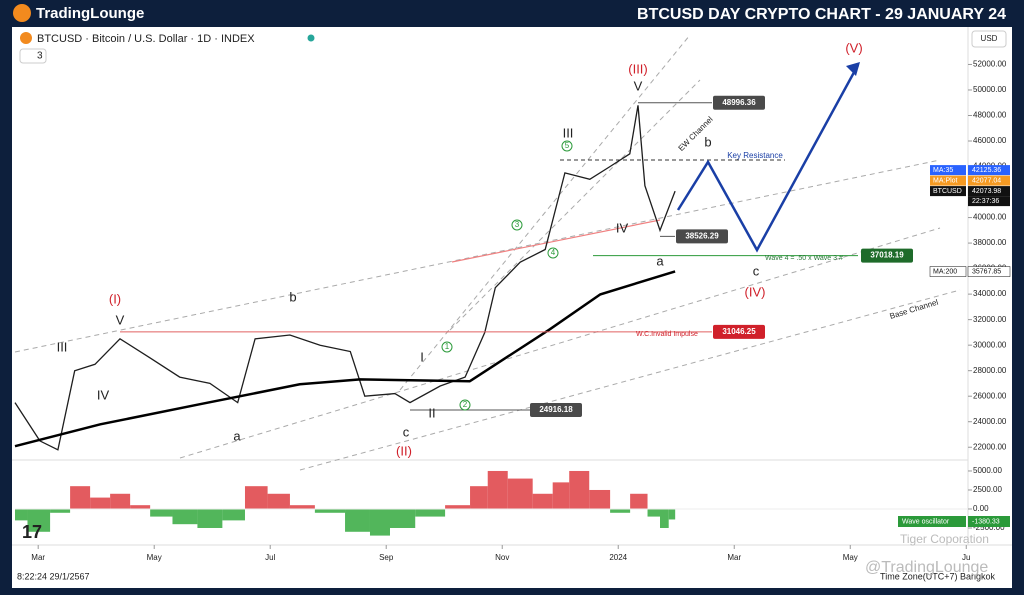 This screenshot has height=595, width=1024. I want to click on level-value: 37018.19, so click(887, 255).